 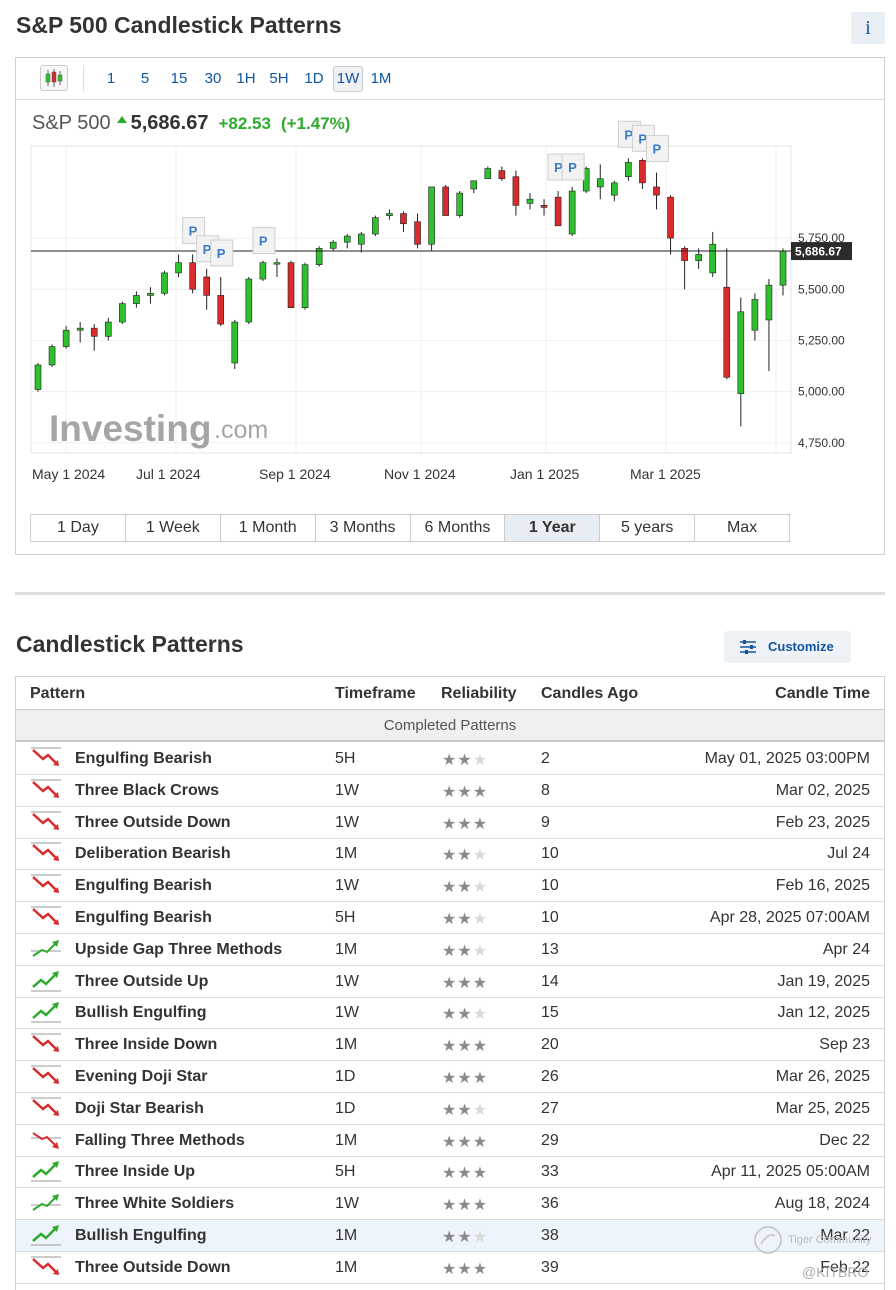 What do you see at coordinates (142, 981) in the screenshot?
I see `pattern-name: Three Outside Up` at bounding box center [142, 981].